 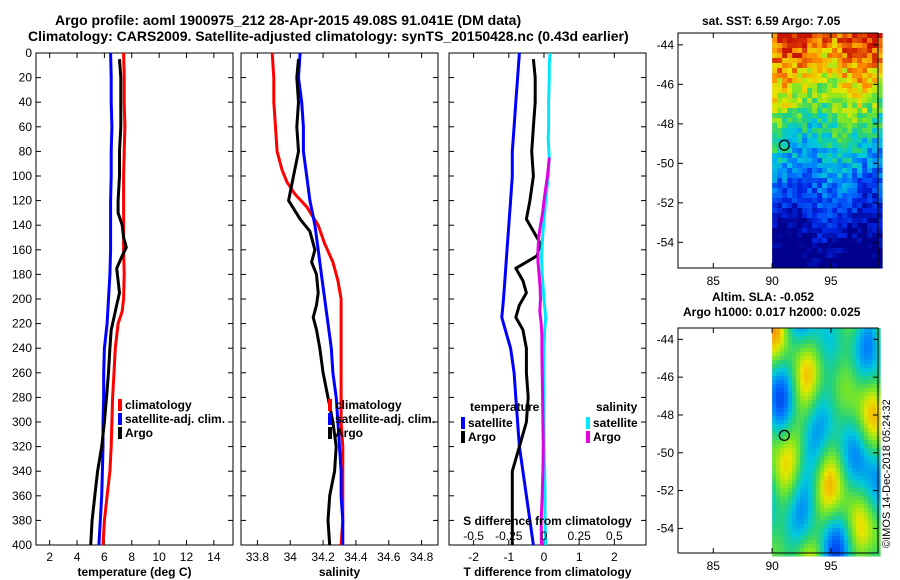 What do you see at coordinates (588, 423) in the screenshot?
I see `difference-legend-salinity-swatch` at bounding box center [588, 423].